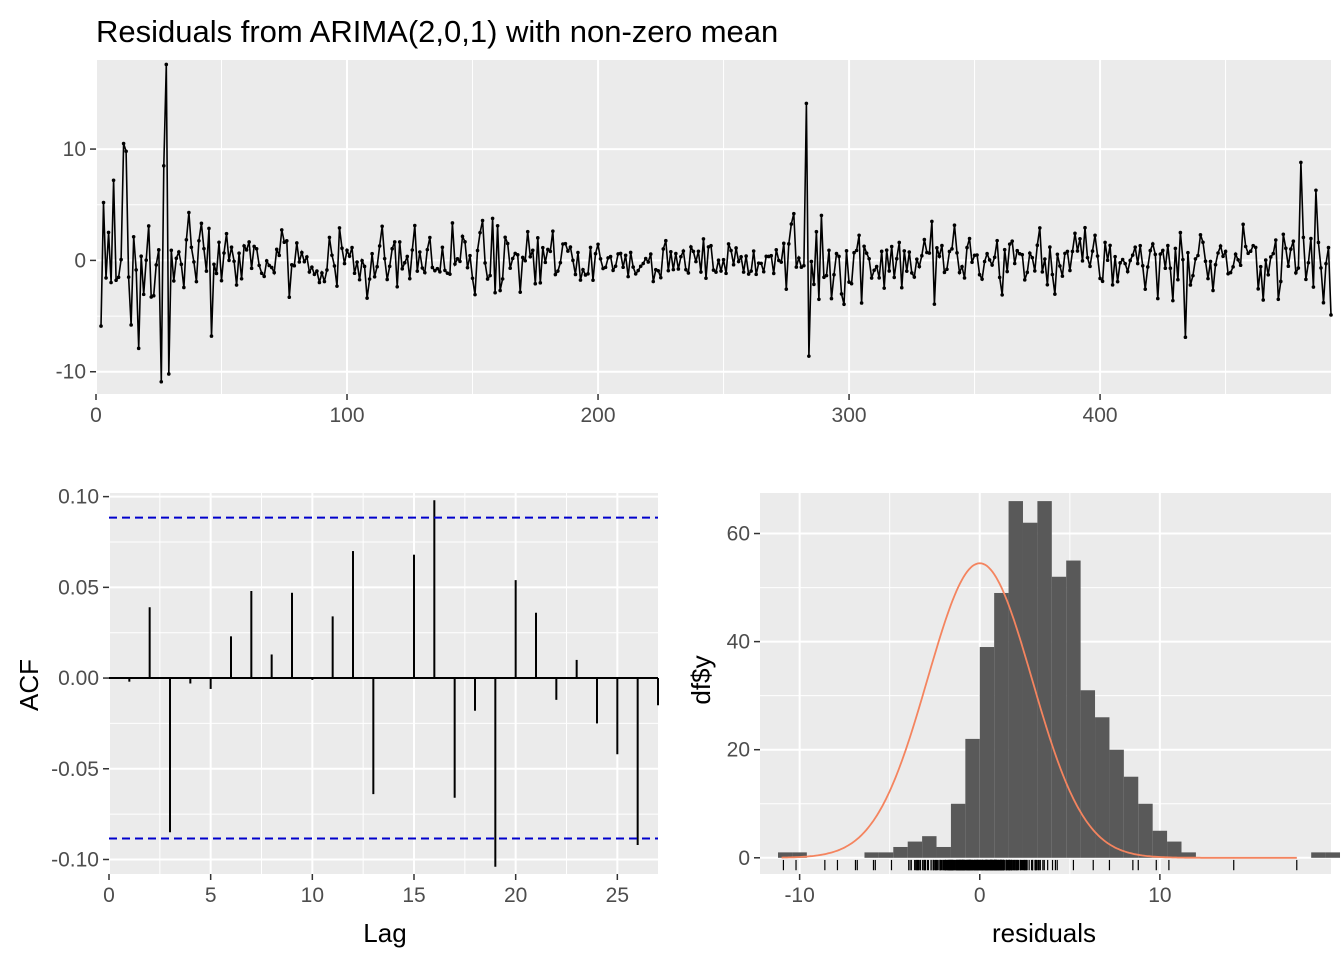 Image resolution: width=1344 pixels, height=960 pixels. What do you see at coordinates (346, 415) in the screenshot?
I see `x-tick-label: 100` at bounding box center [346, 415].